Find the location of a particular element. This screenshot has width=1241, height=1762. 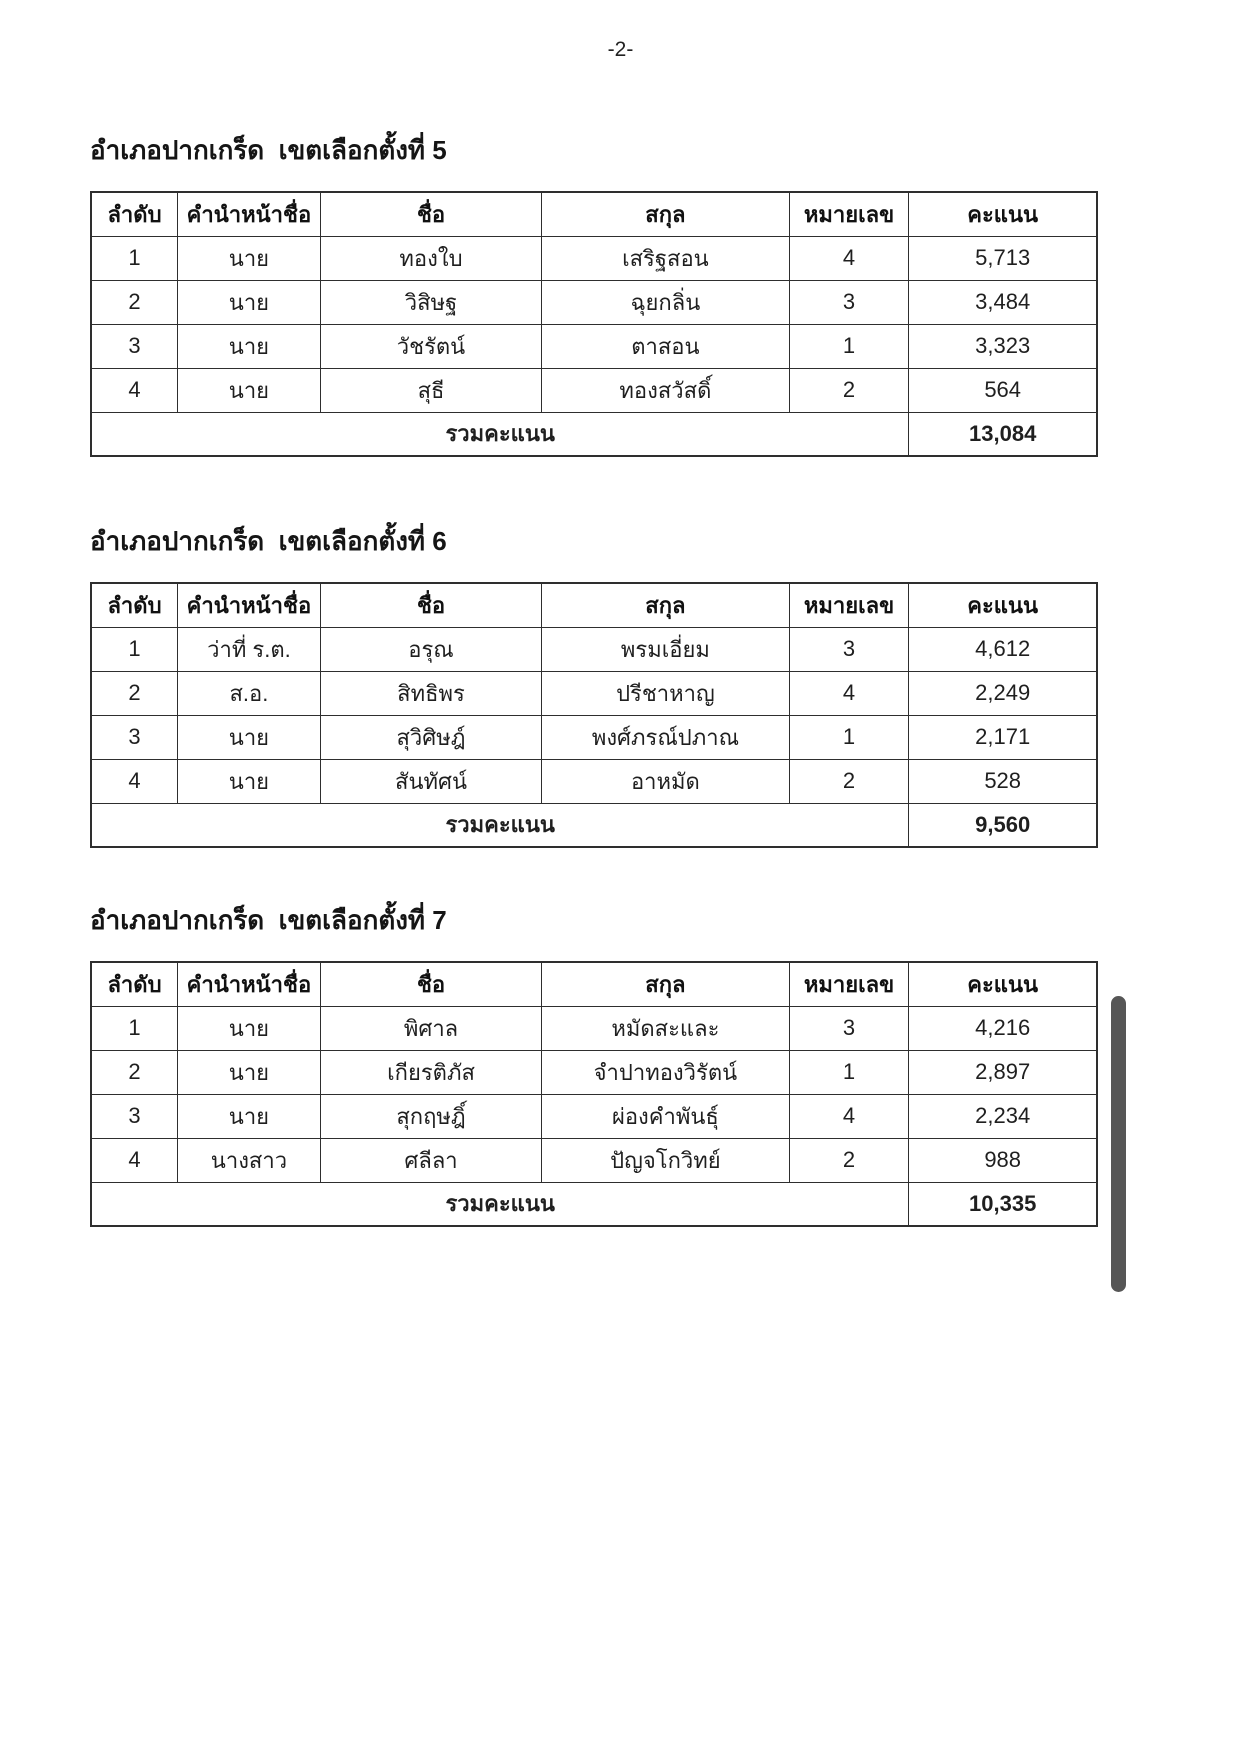

total-score: 10,335 is located at coordinates (1003, 1204).